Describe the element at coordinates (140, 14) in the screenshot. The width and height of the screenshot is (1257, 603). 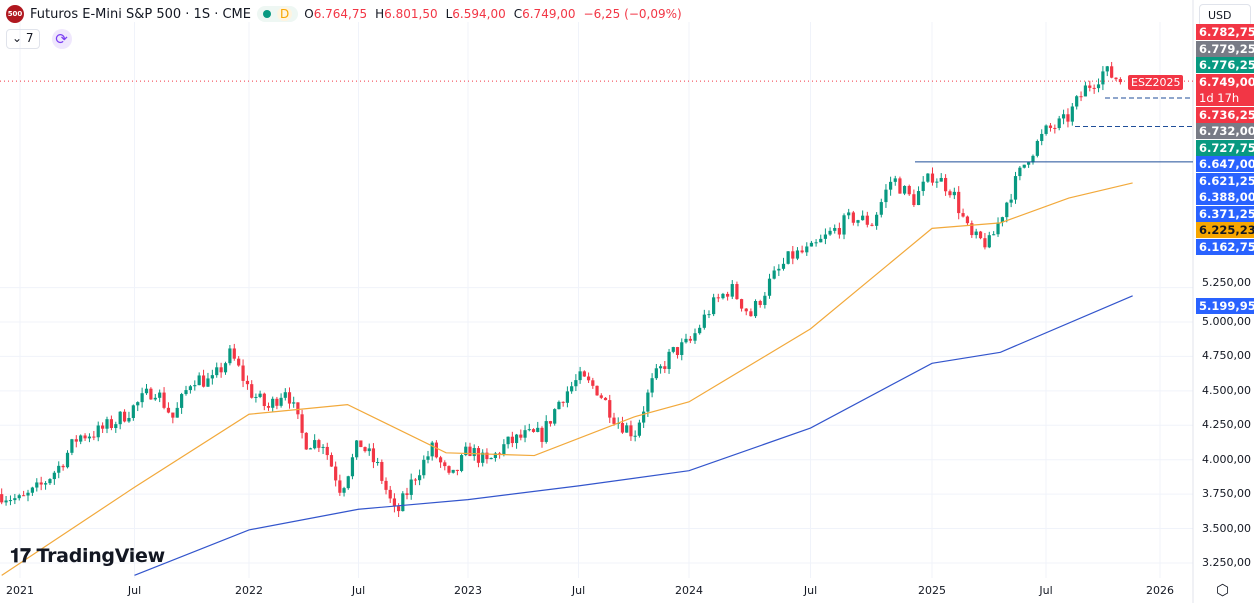
I see `symbol-title: Futuros E-Mini S&P 500 · 1S · CME` at that location.